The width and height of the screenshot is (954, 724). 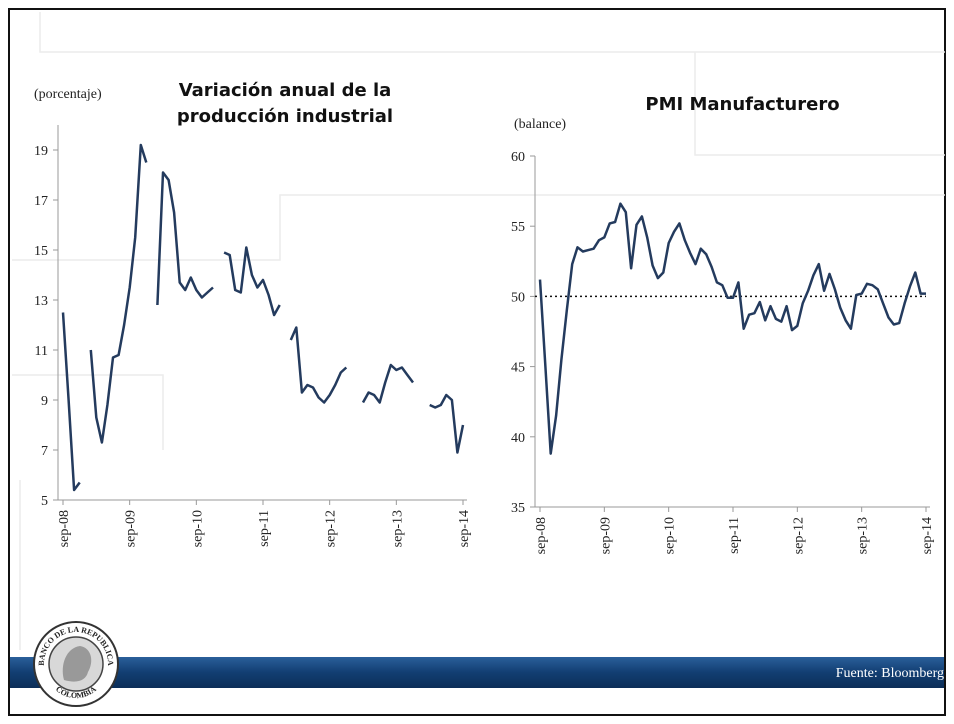 I want to click on footer-band, so click(x=477, y=672).